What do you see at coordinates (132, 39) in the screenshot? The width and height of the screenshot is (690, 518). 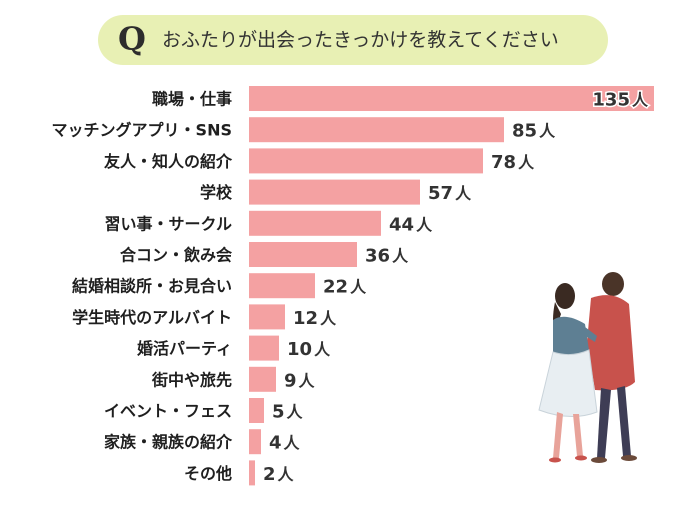 I see `question-mark: Q` at bounding box center [132, 39].